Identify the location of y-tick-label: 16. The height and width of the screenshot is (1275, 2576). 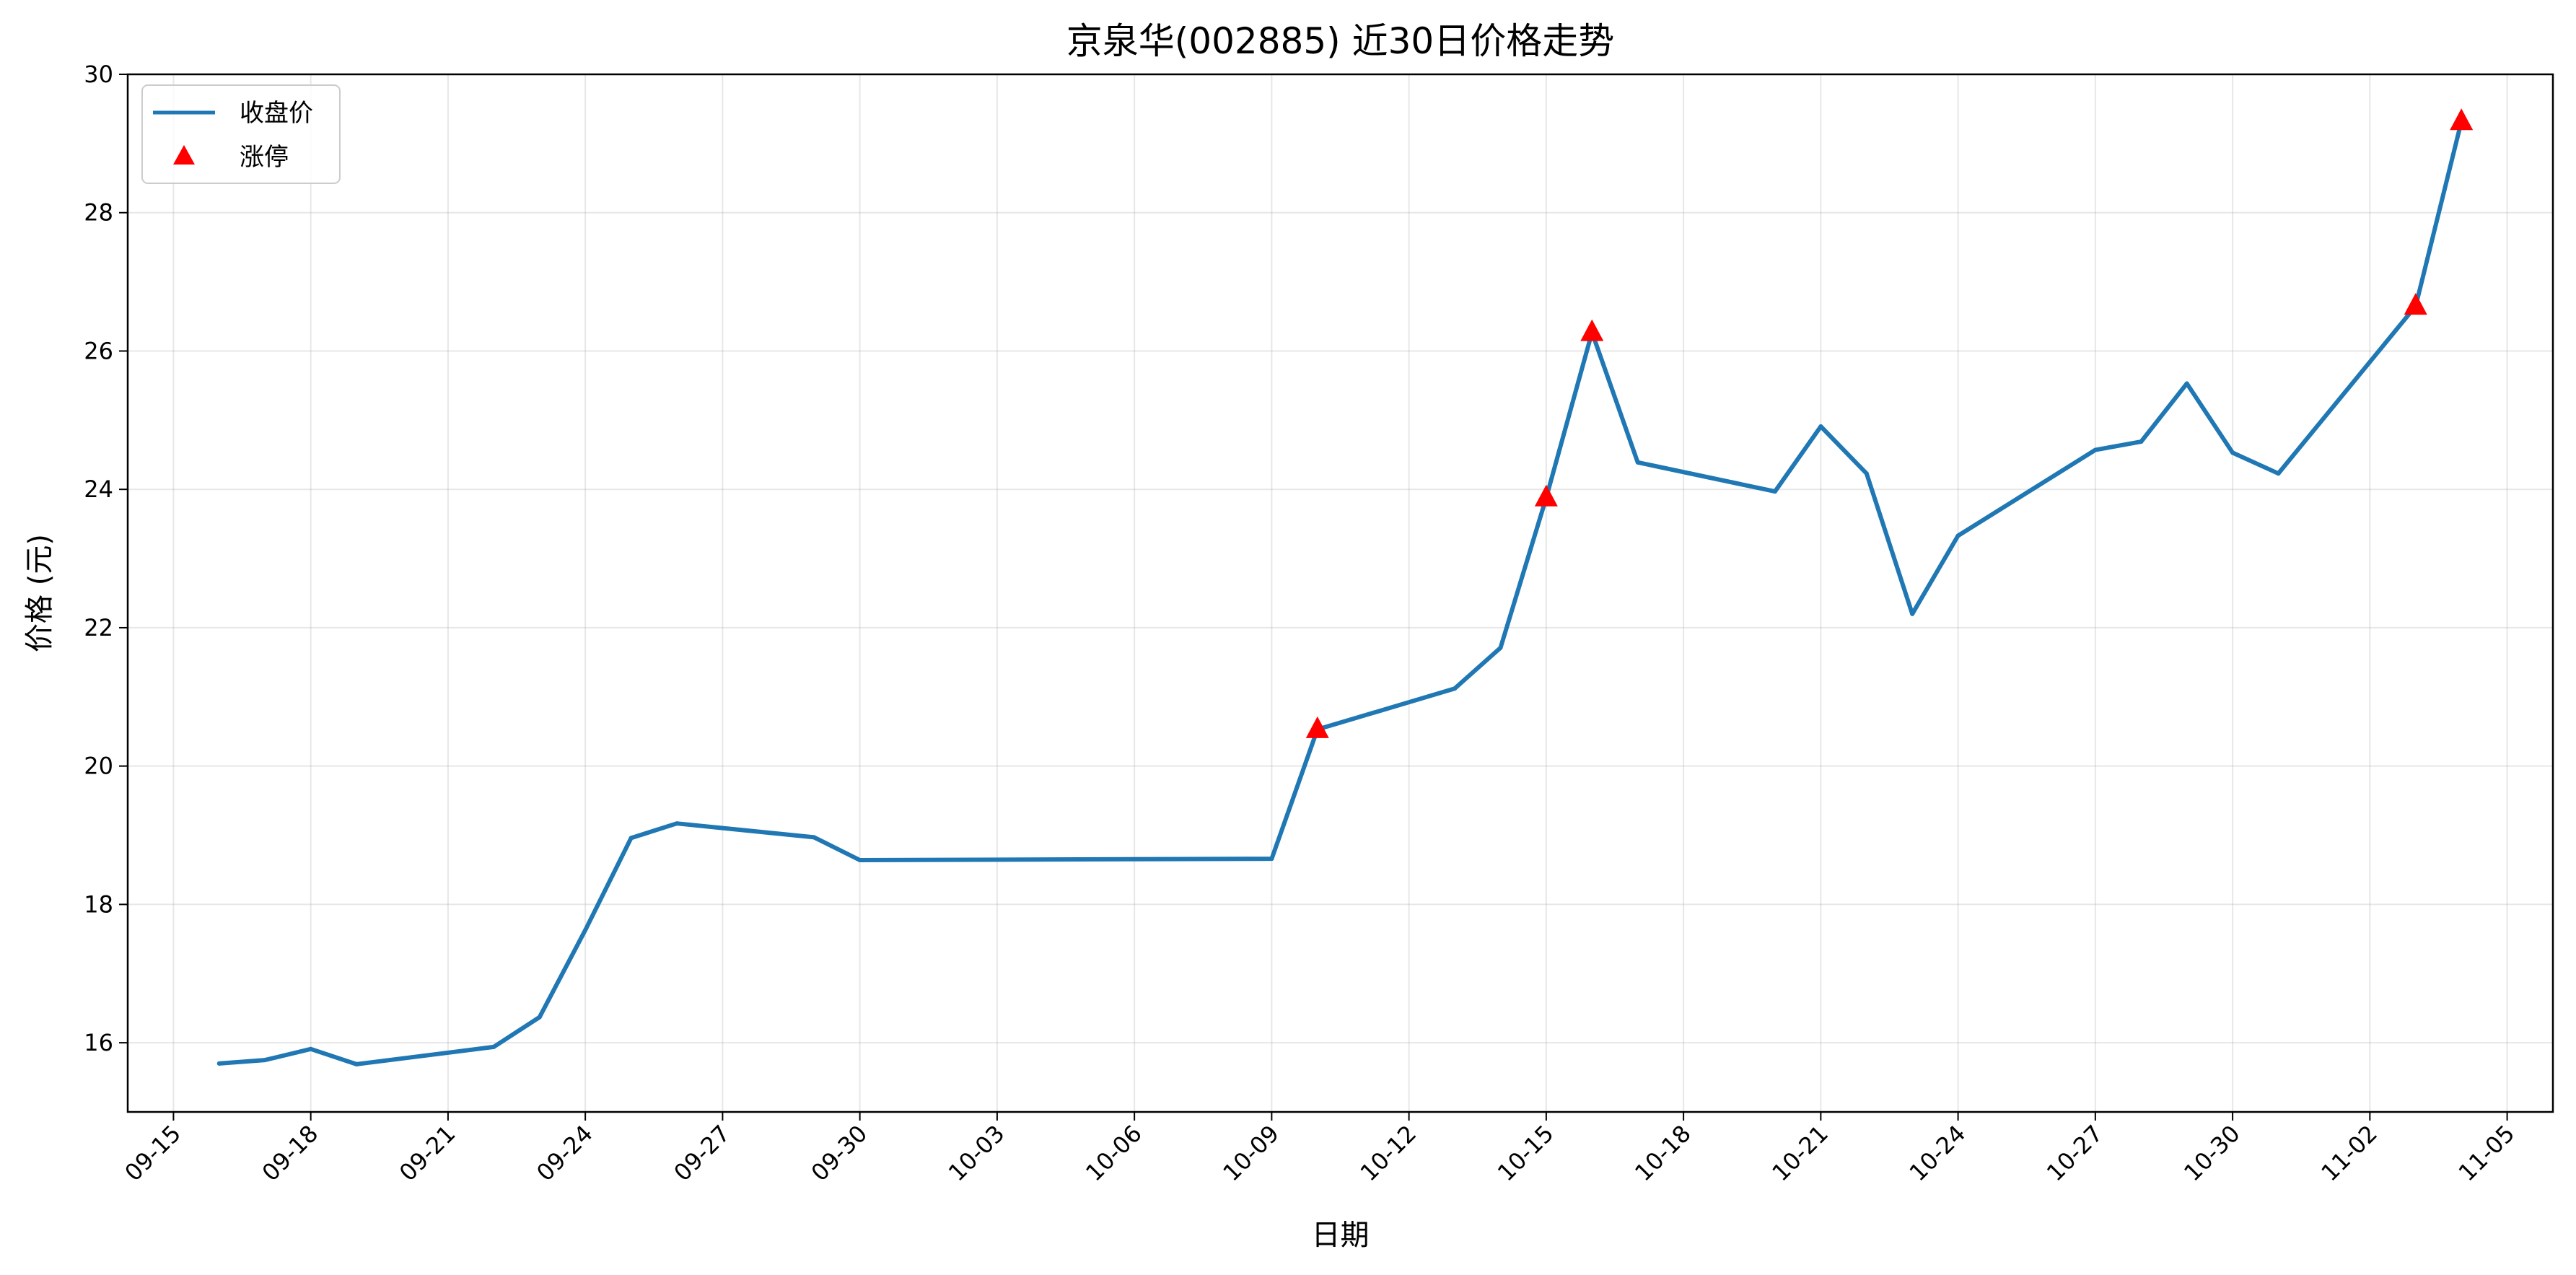
(99, 1043).